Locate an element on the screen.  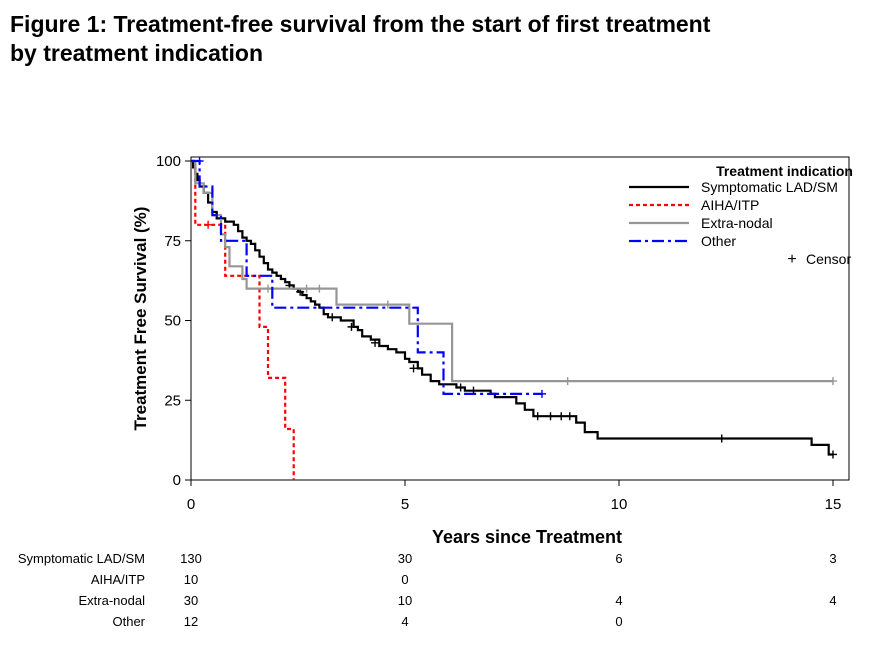
risk-row-label: Other is located at coordinates (128, 621).